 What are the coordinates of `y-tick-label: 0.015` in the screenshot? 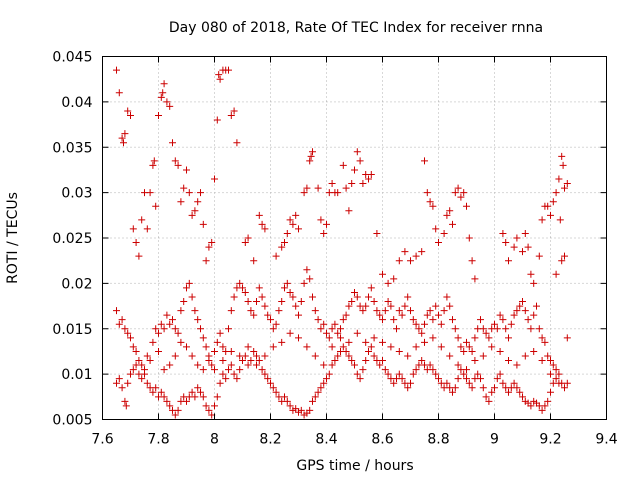 It's located at (72, 330).